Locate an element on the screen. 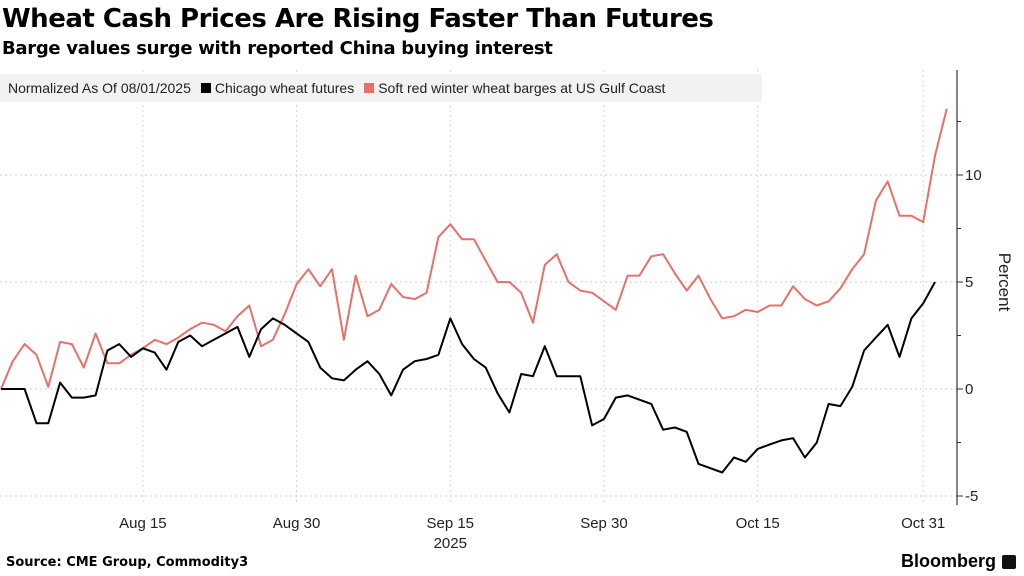 This screenshot has height=576, width=1024. x-tick-label: Sep 15 is located at coordinates (450, 523).